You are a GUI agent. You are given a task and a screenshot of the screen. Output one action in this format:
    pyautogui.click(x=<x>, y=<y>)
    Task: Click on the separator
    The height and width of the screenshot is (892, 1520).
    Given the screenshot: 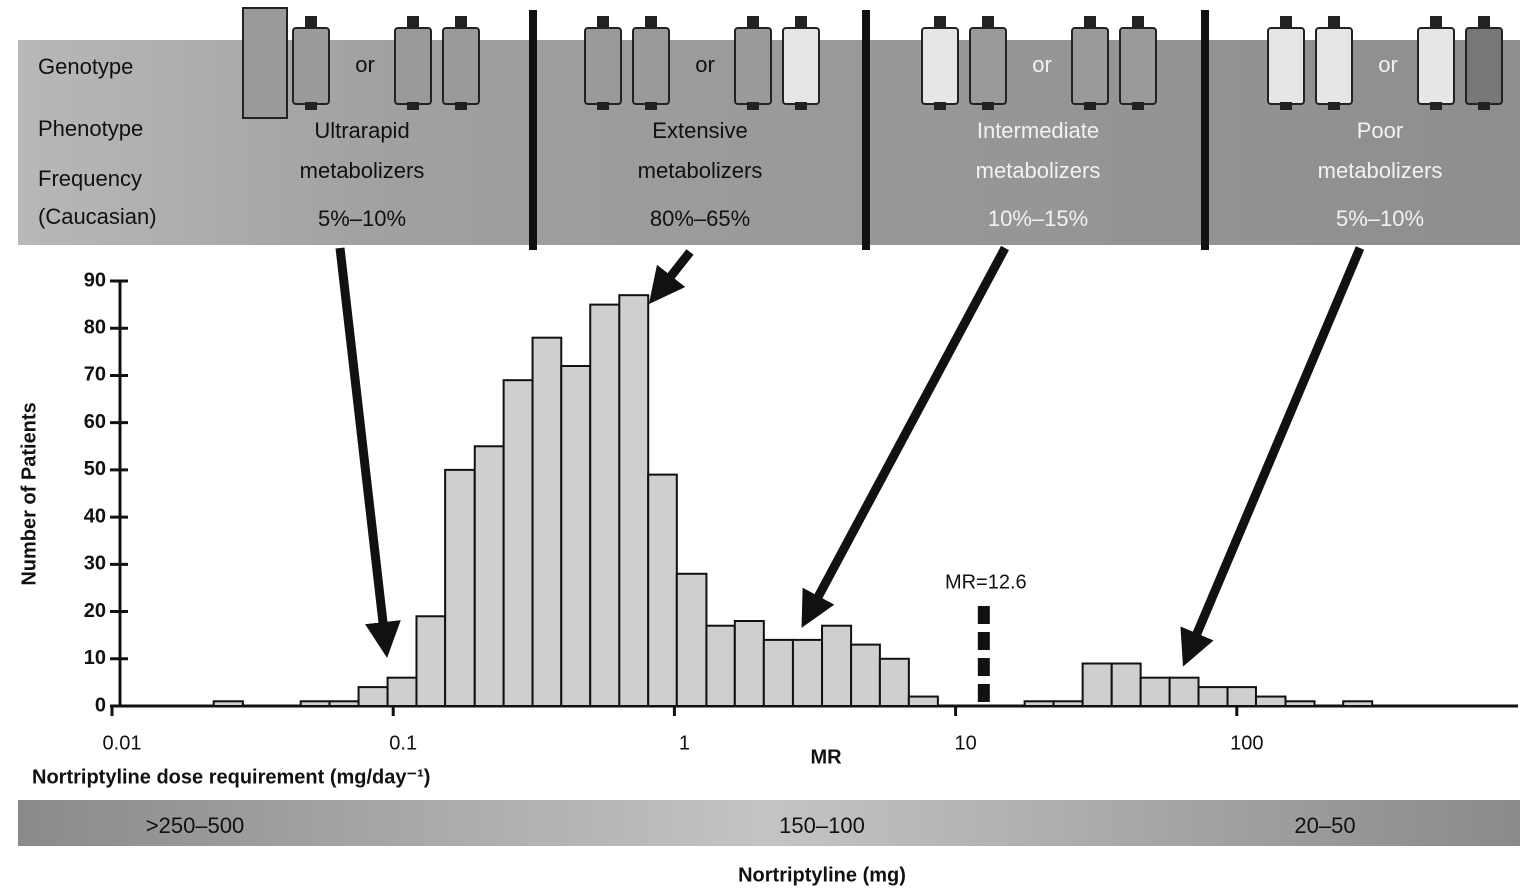 What is the action you would take?
    pyautogui.click(x=866, y=130)
    